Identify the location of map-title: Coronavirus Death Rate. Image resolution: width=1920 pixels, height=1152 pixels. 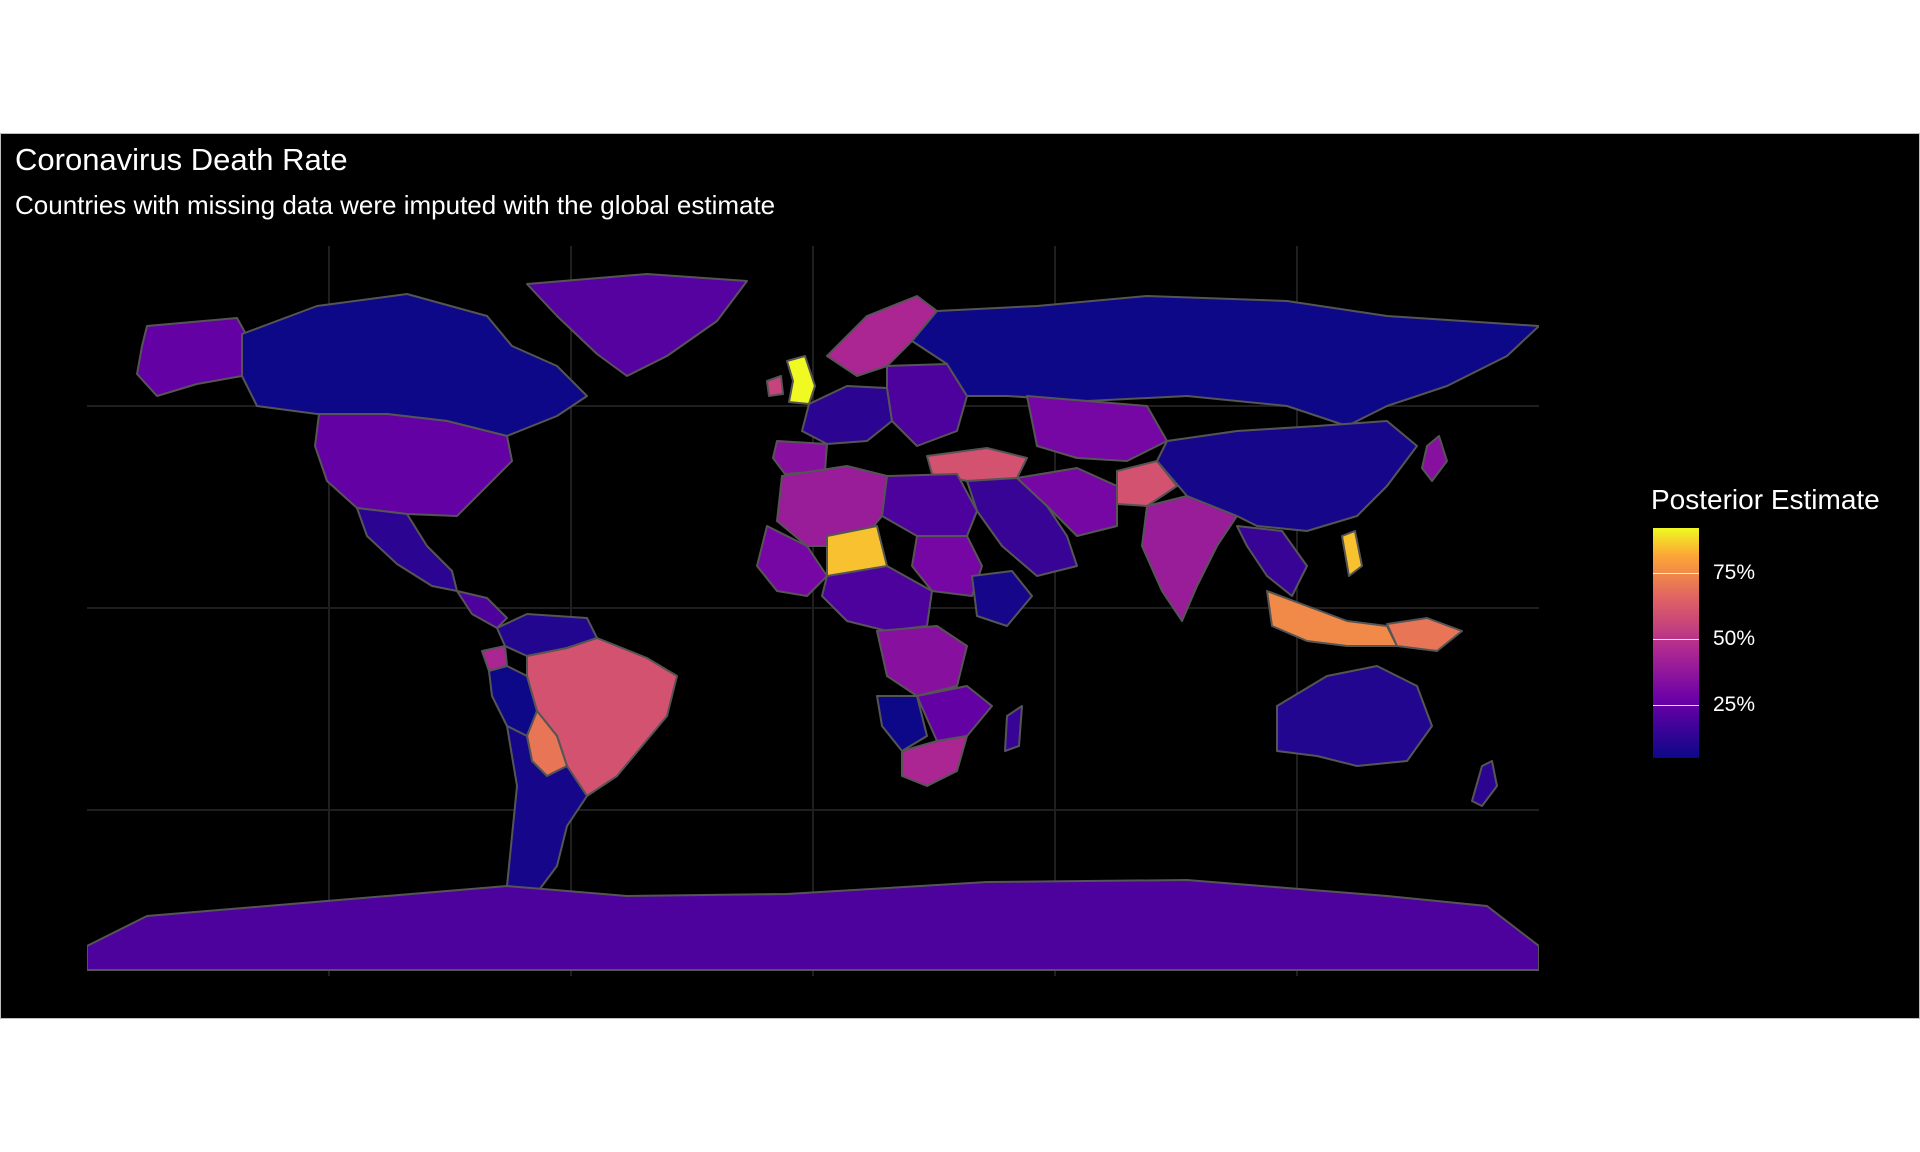
(181, 159).